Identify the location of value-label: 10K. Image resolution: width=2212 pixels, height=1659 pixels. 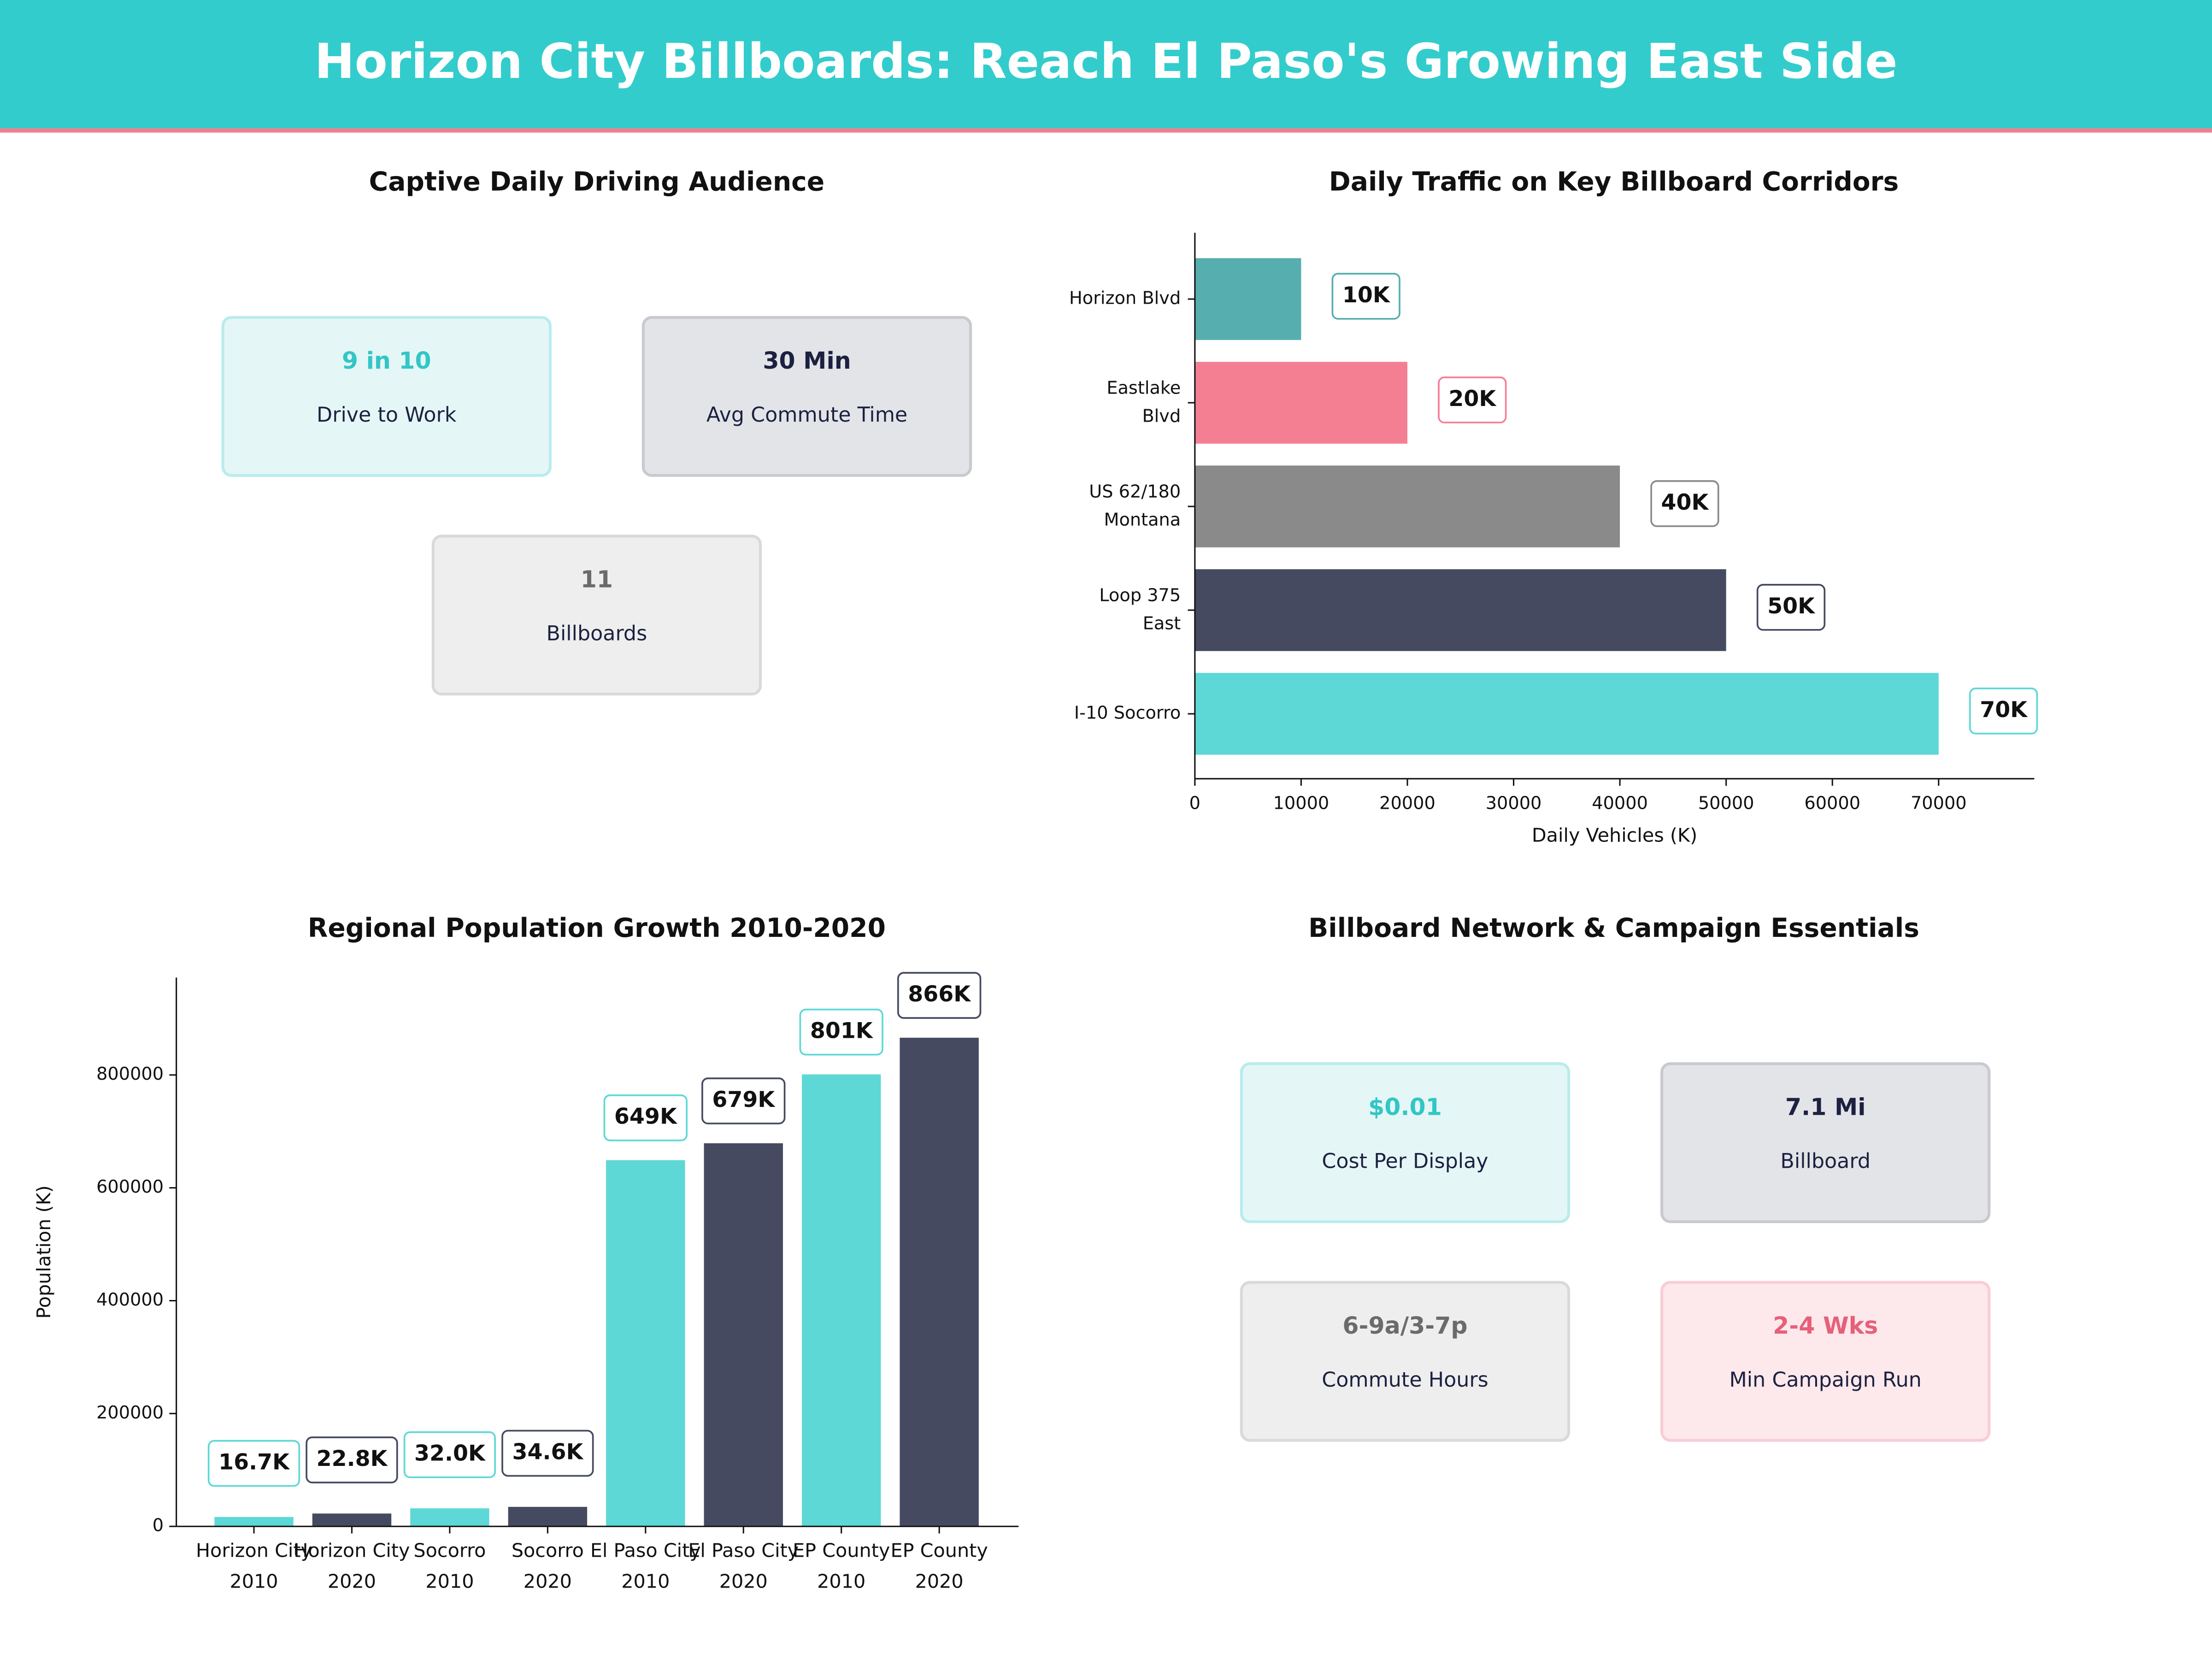
(1366, 295).